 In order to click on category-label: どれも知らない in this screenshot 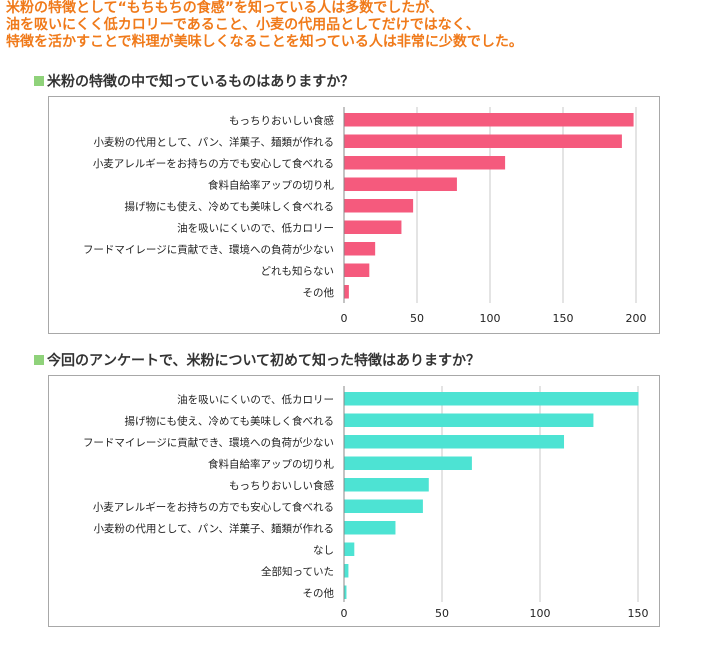, I will do `click(298, 270)`.